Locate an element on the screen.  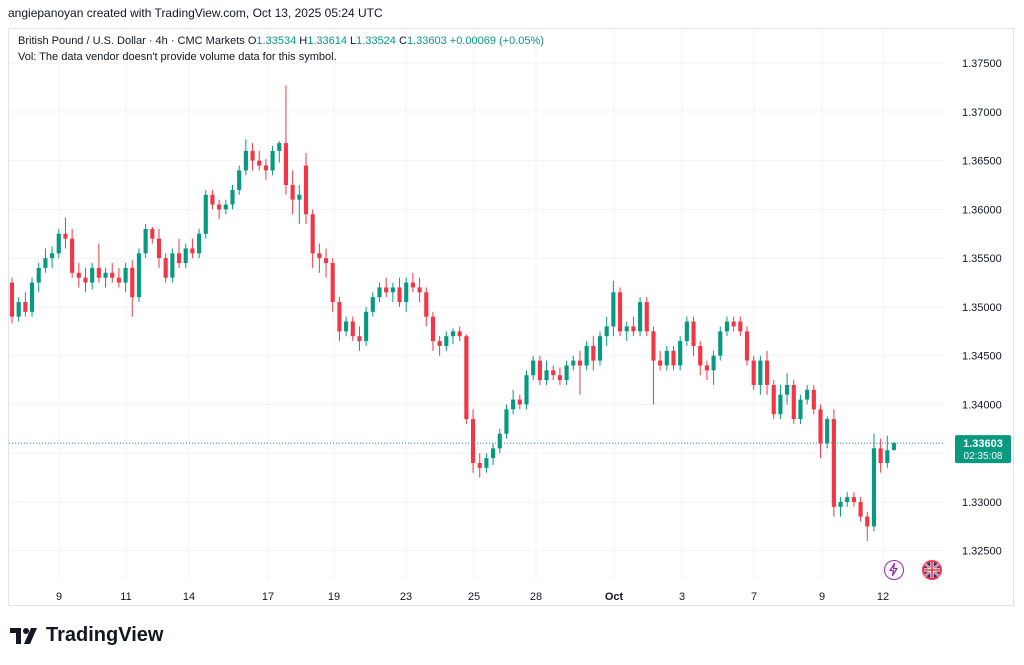
tradingview-brand: TradingView is located at coordinates (86, 635).